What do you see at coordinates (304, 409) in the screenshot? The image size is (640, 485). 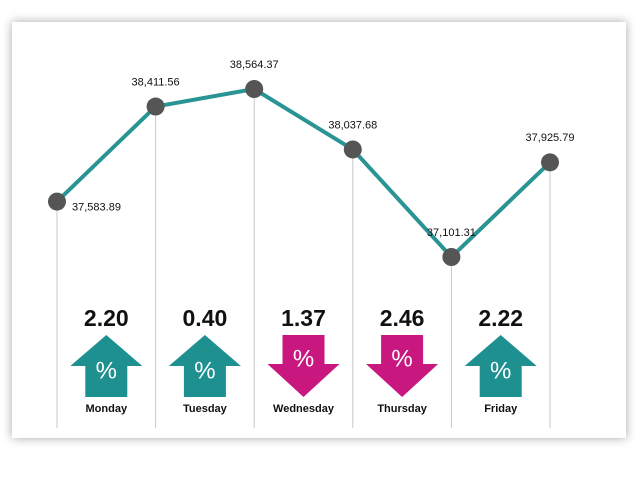 I see `day-label: Wednesday` at bounding box center [304, 409].